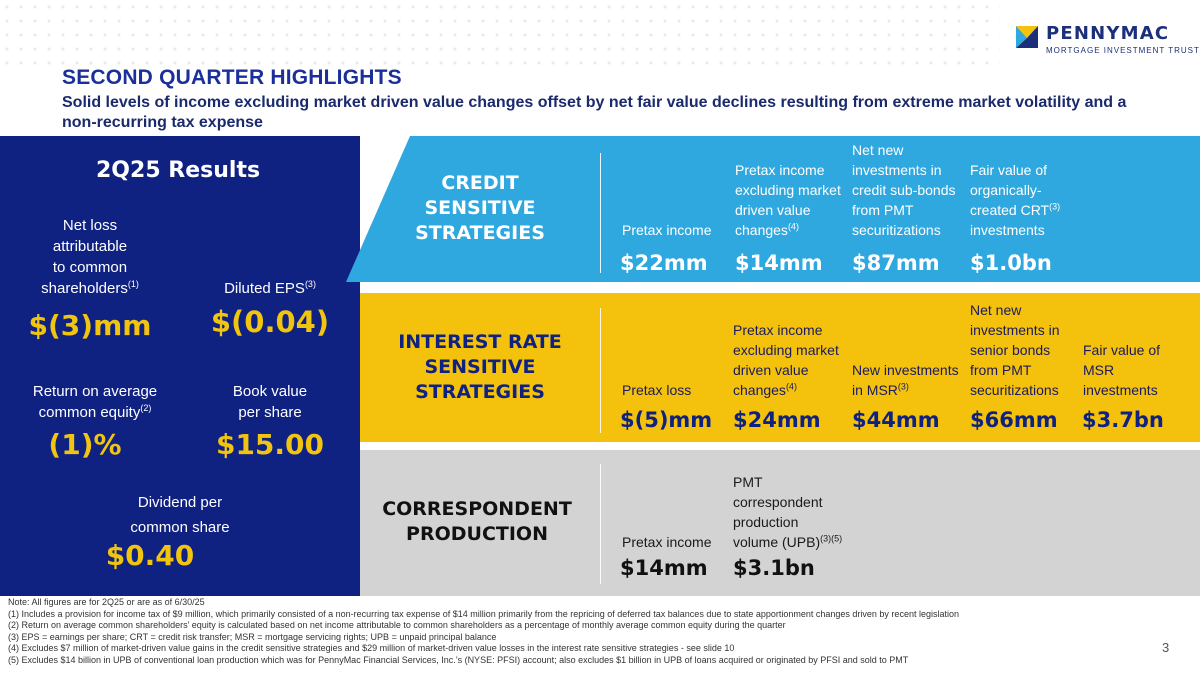  I want to click on page-number: 3, so click(1166, 647).